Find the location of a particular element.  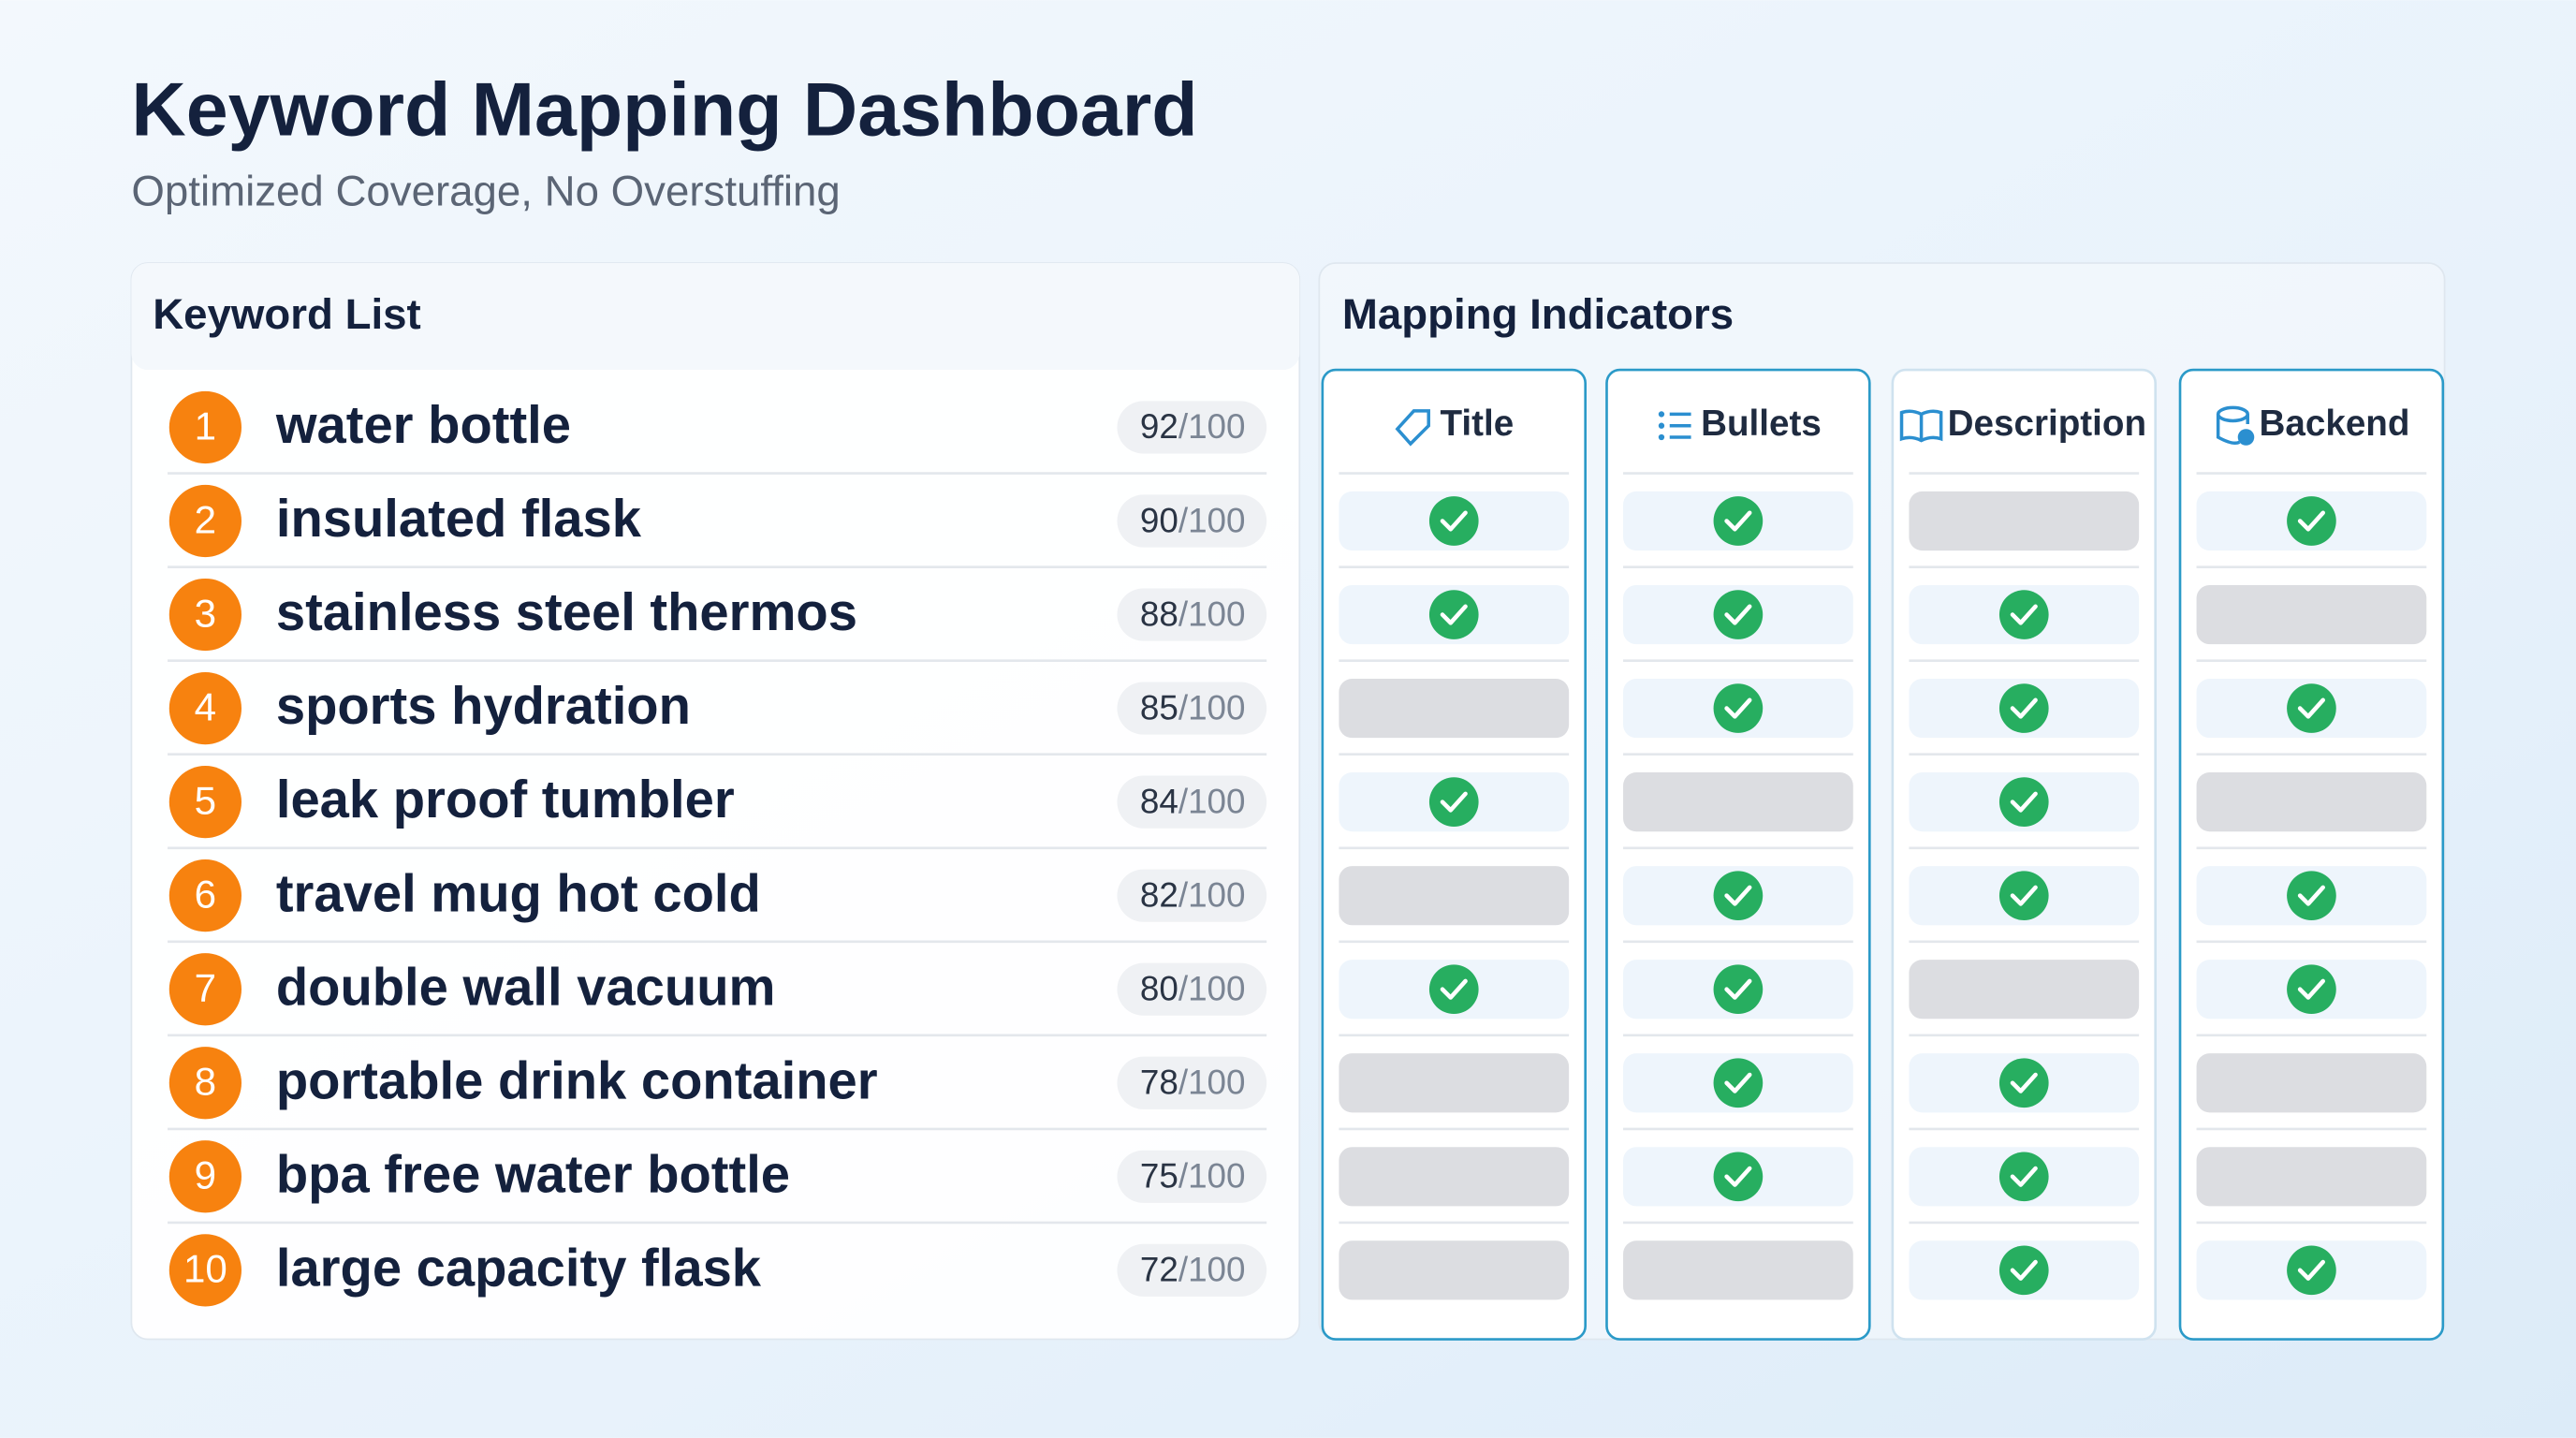

score: 90/100 is located at coordinates (1193, 520).